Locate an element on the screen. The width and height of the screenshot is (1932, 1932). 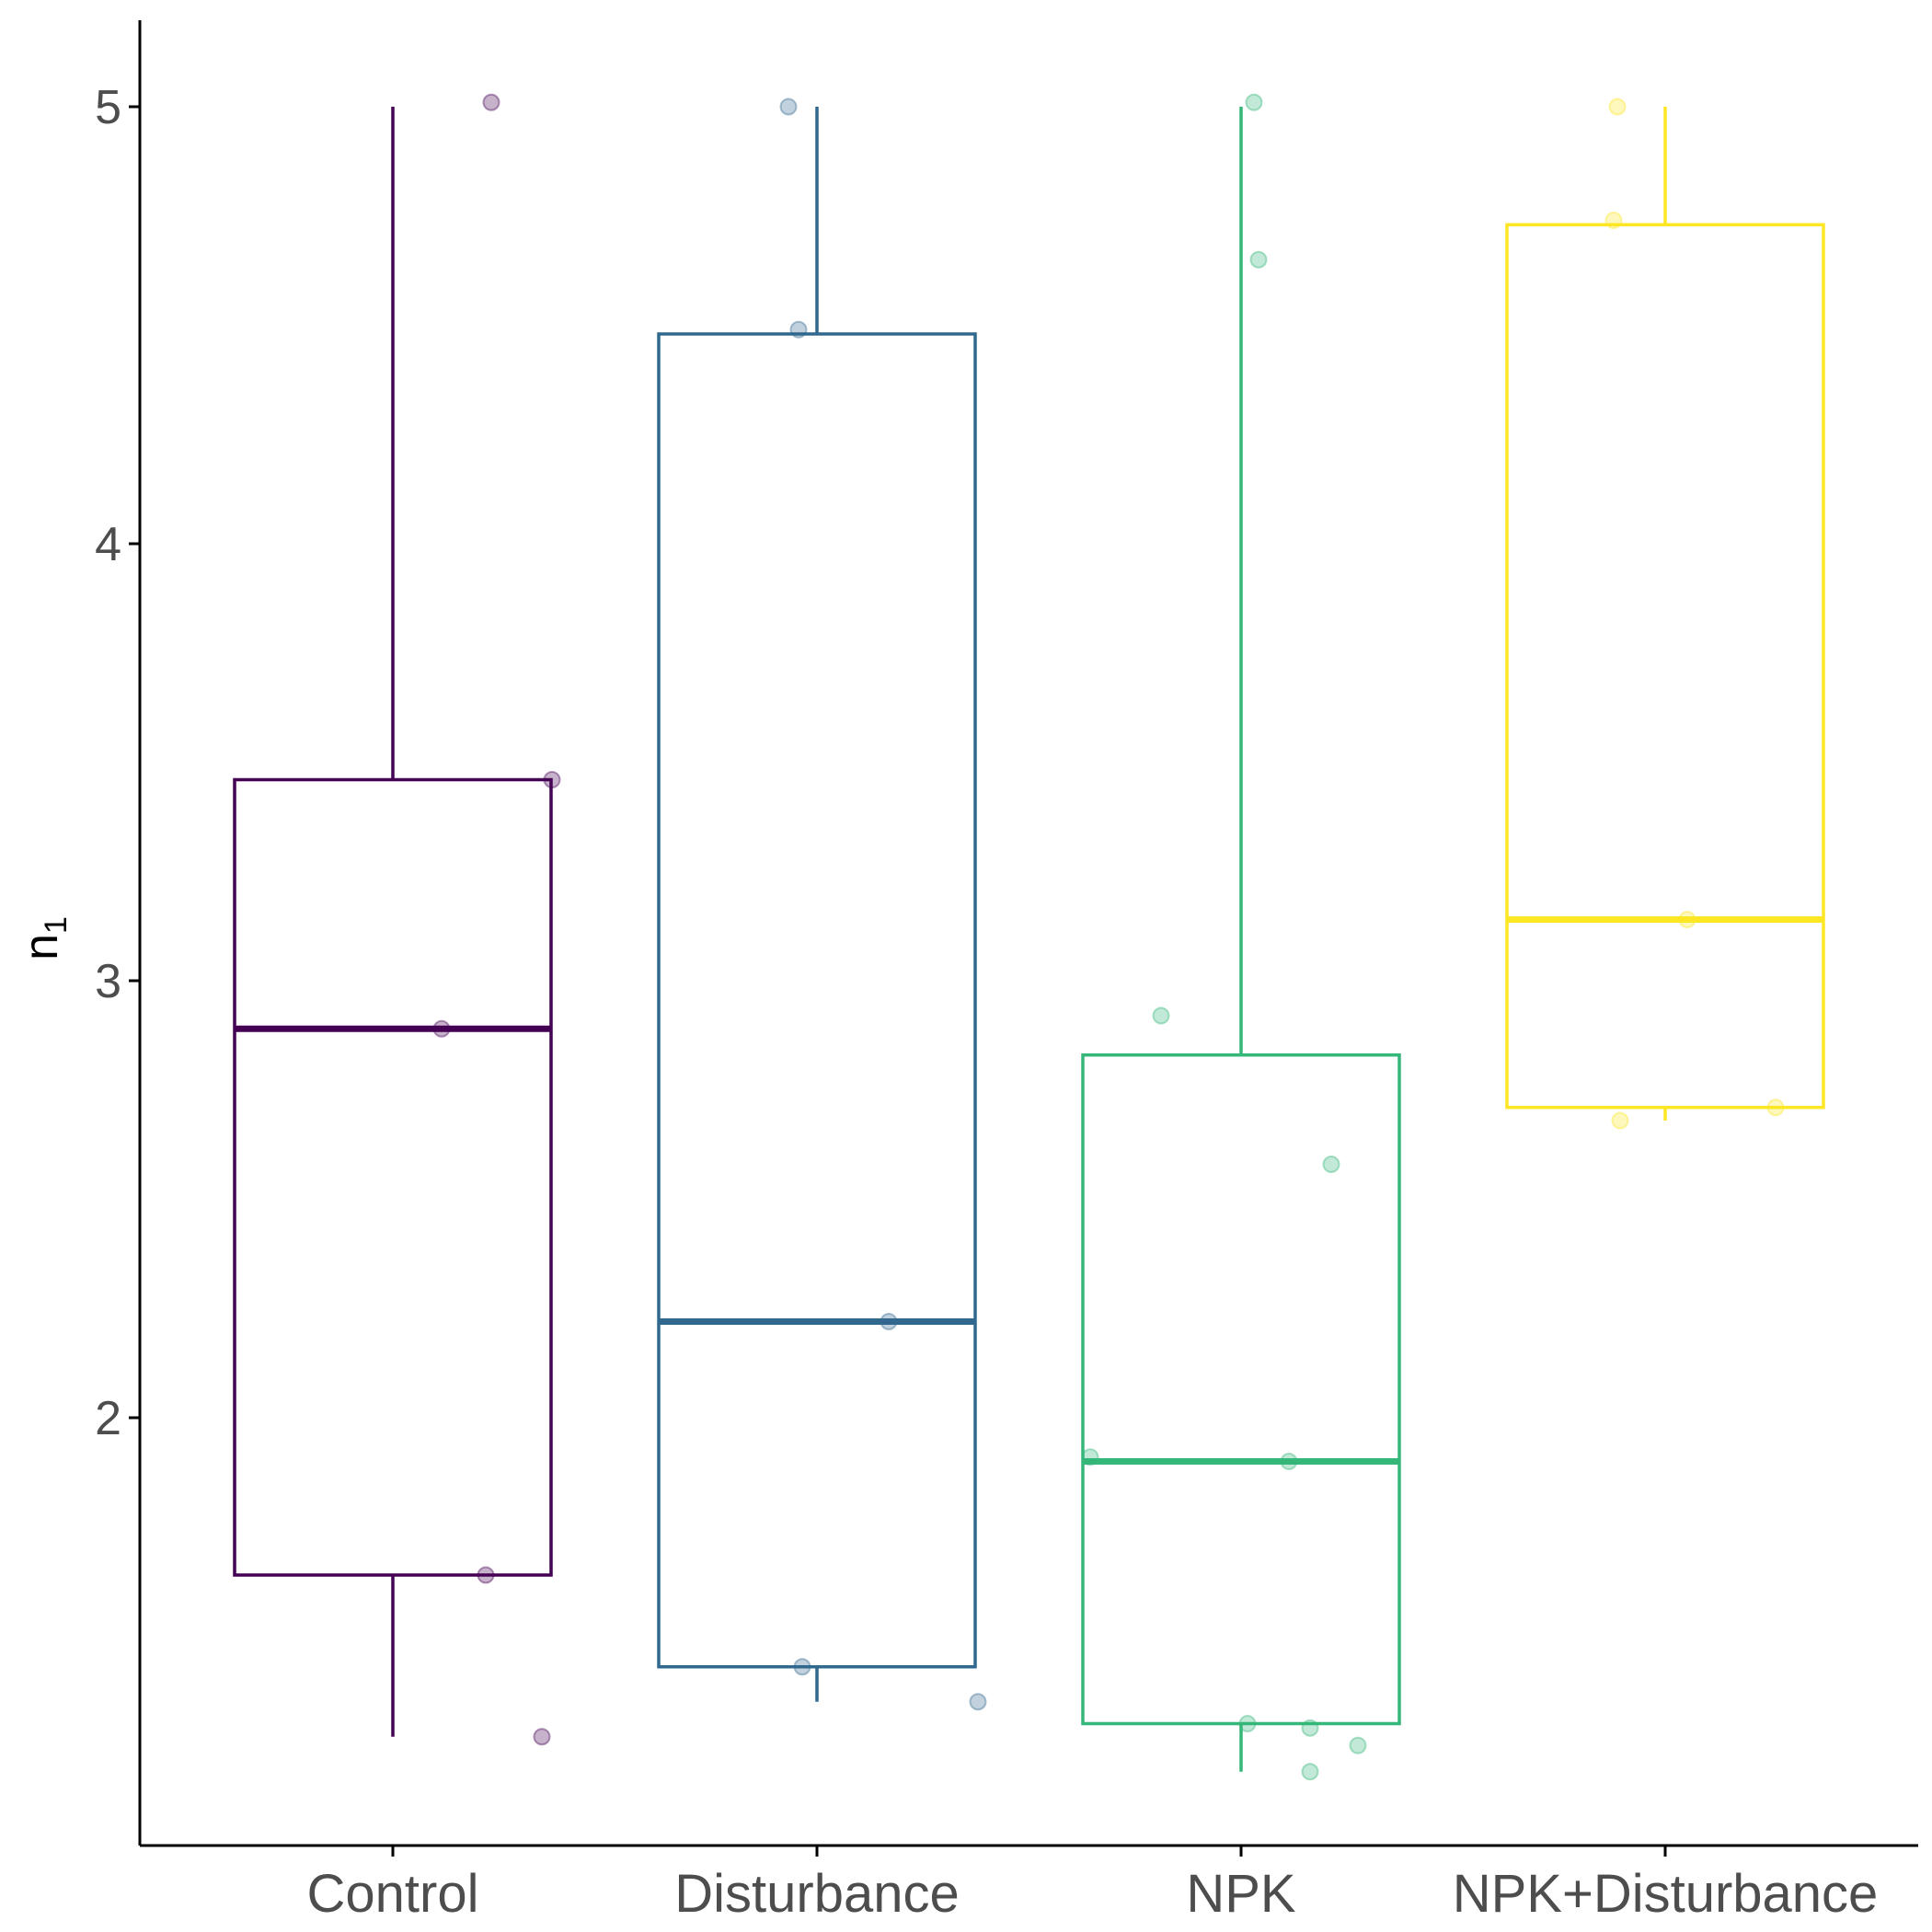
x-tick-label: NPK+Disturbance is located at coordinates (1666, 1894).